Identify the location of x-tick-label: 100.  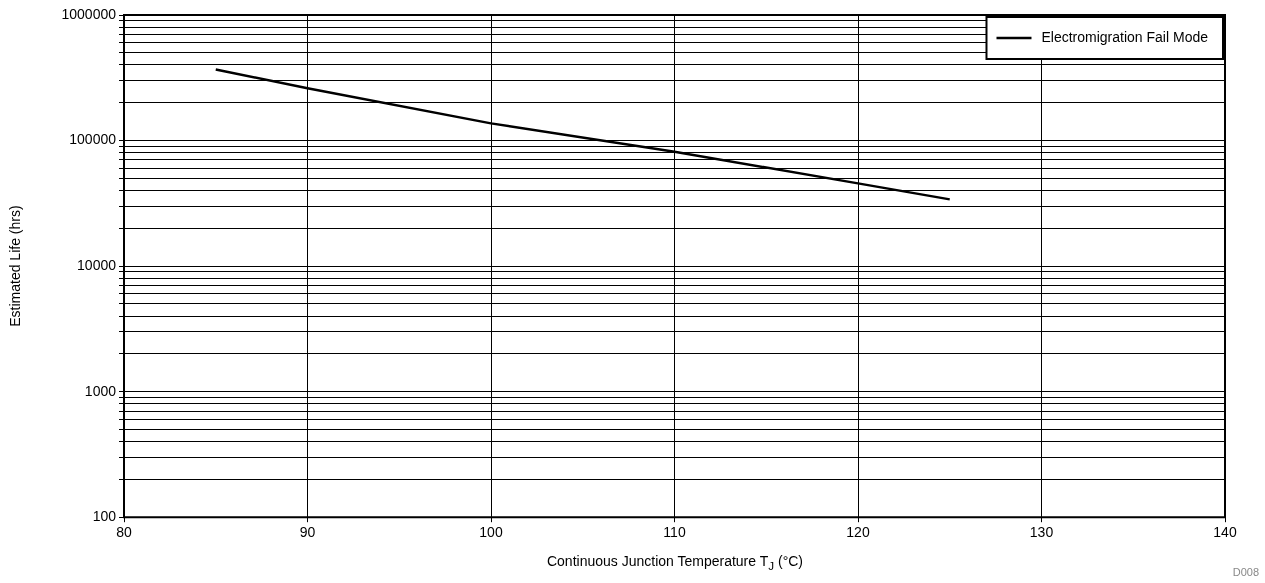
(491, 532).